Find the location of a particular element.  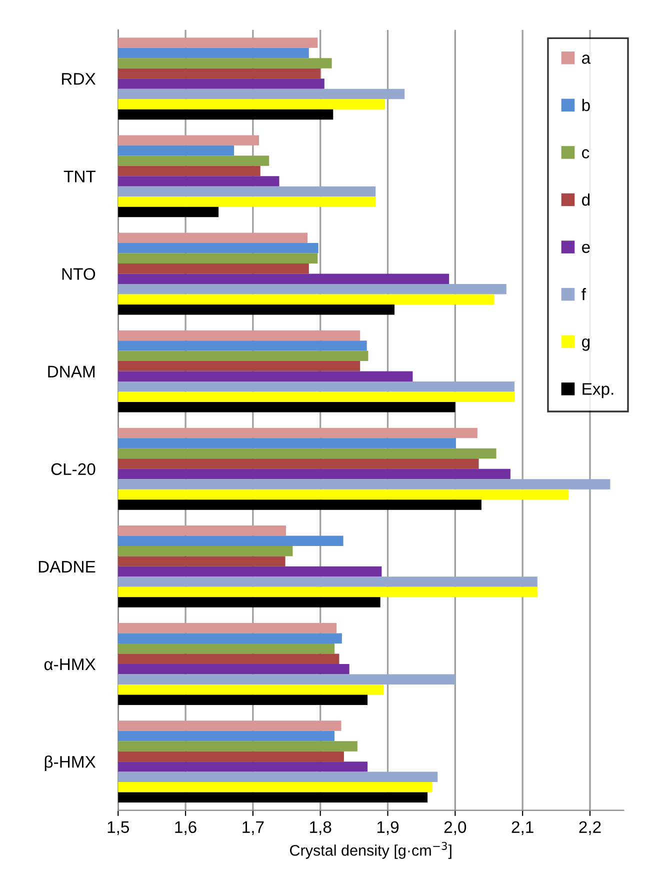

x-tick-label: 1,6 is located at coordinates (185, 828).